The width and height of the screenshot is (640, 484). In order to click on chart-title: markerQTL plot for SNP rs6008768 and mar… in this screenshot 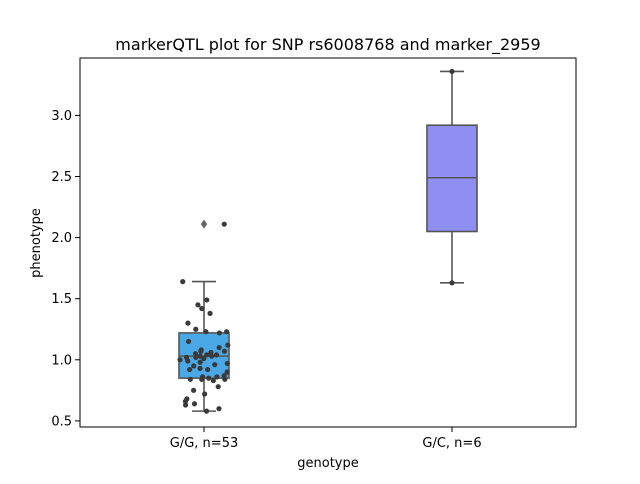, I will do `click(327, 45)`.